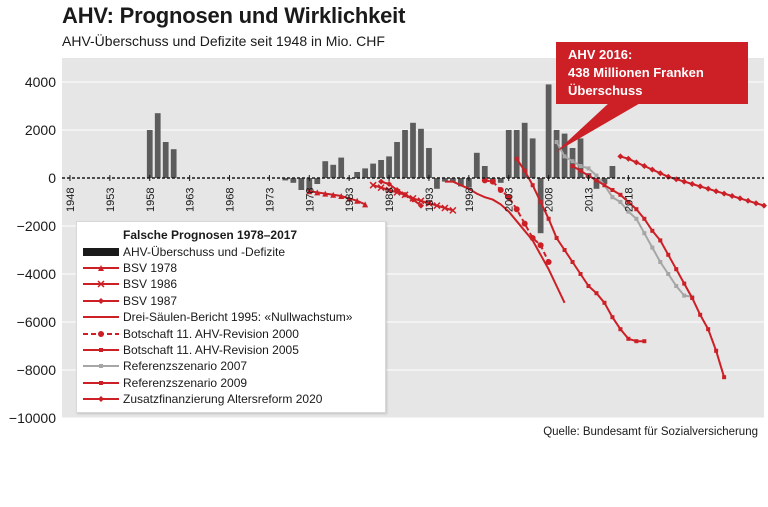 The height and width of the screenshot is (507, 768). I want to click on legend-item: BSV 1986, so click(129, 284).